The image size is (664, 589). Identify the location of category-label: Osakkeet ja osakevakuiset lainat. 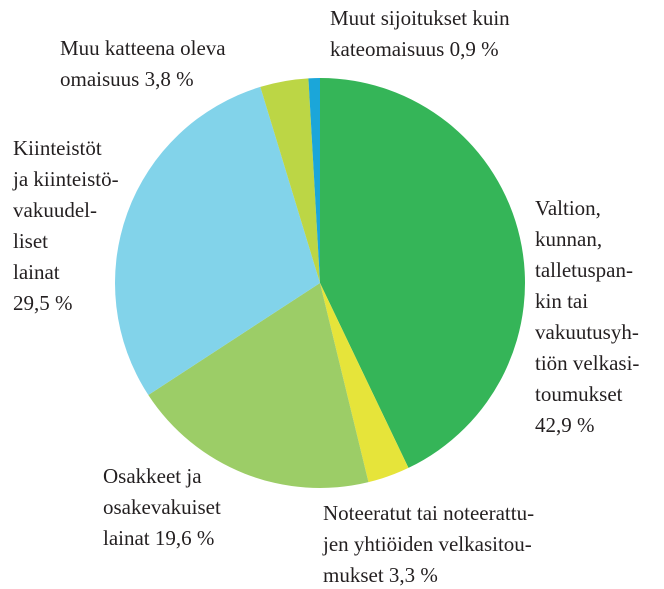
(162, 507).